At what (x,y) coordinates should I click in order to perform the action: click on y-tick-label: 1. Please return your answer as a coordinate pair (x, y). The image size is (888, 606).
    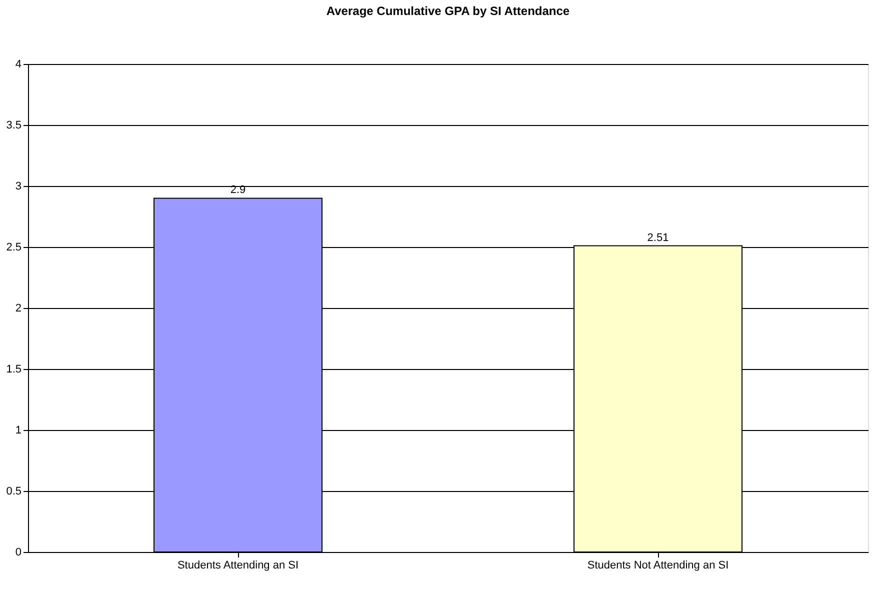
    Looking at the image, I should click on (18, 430).